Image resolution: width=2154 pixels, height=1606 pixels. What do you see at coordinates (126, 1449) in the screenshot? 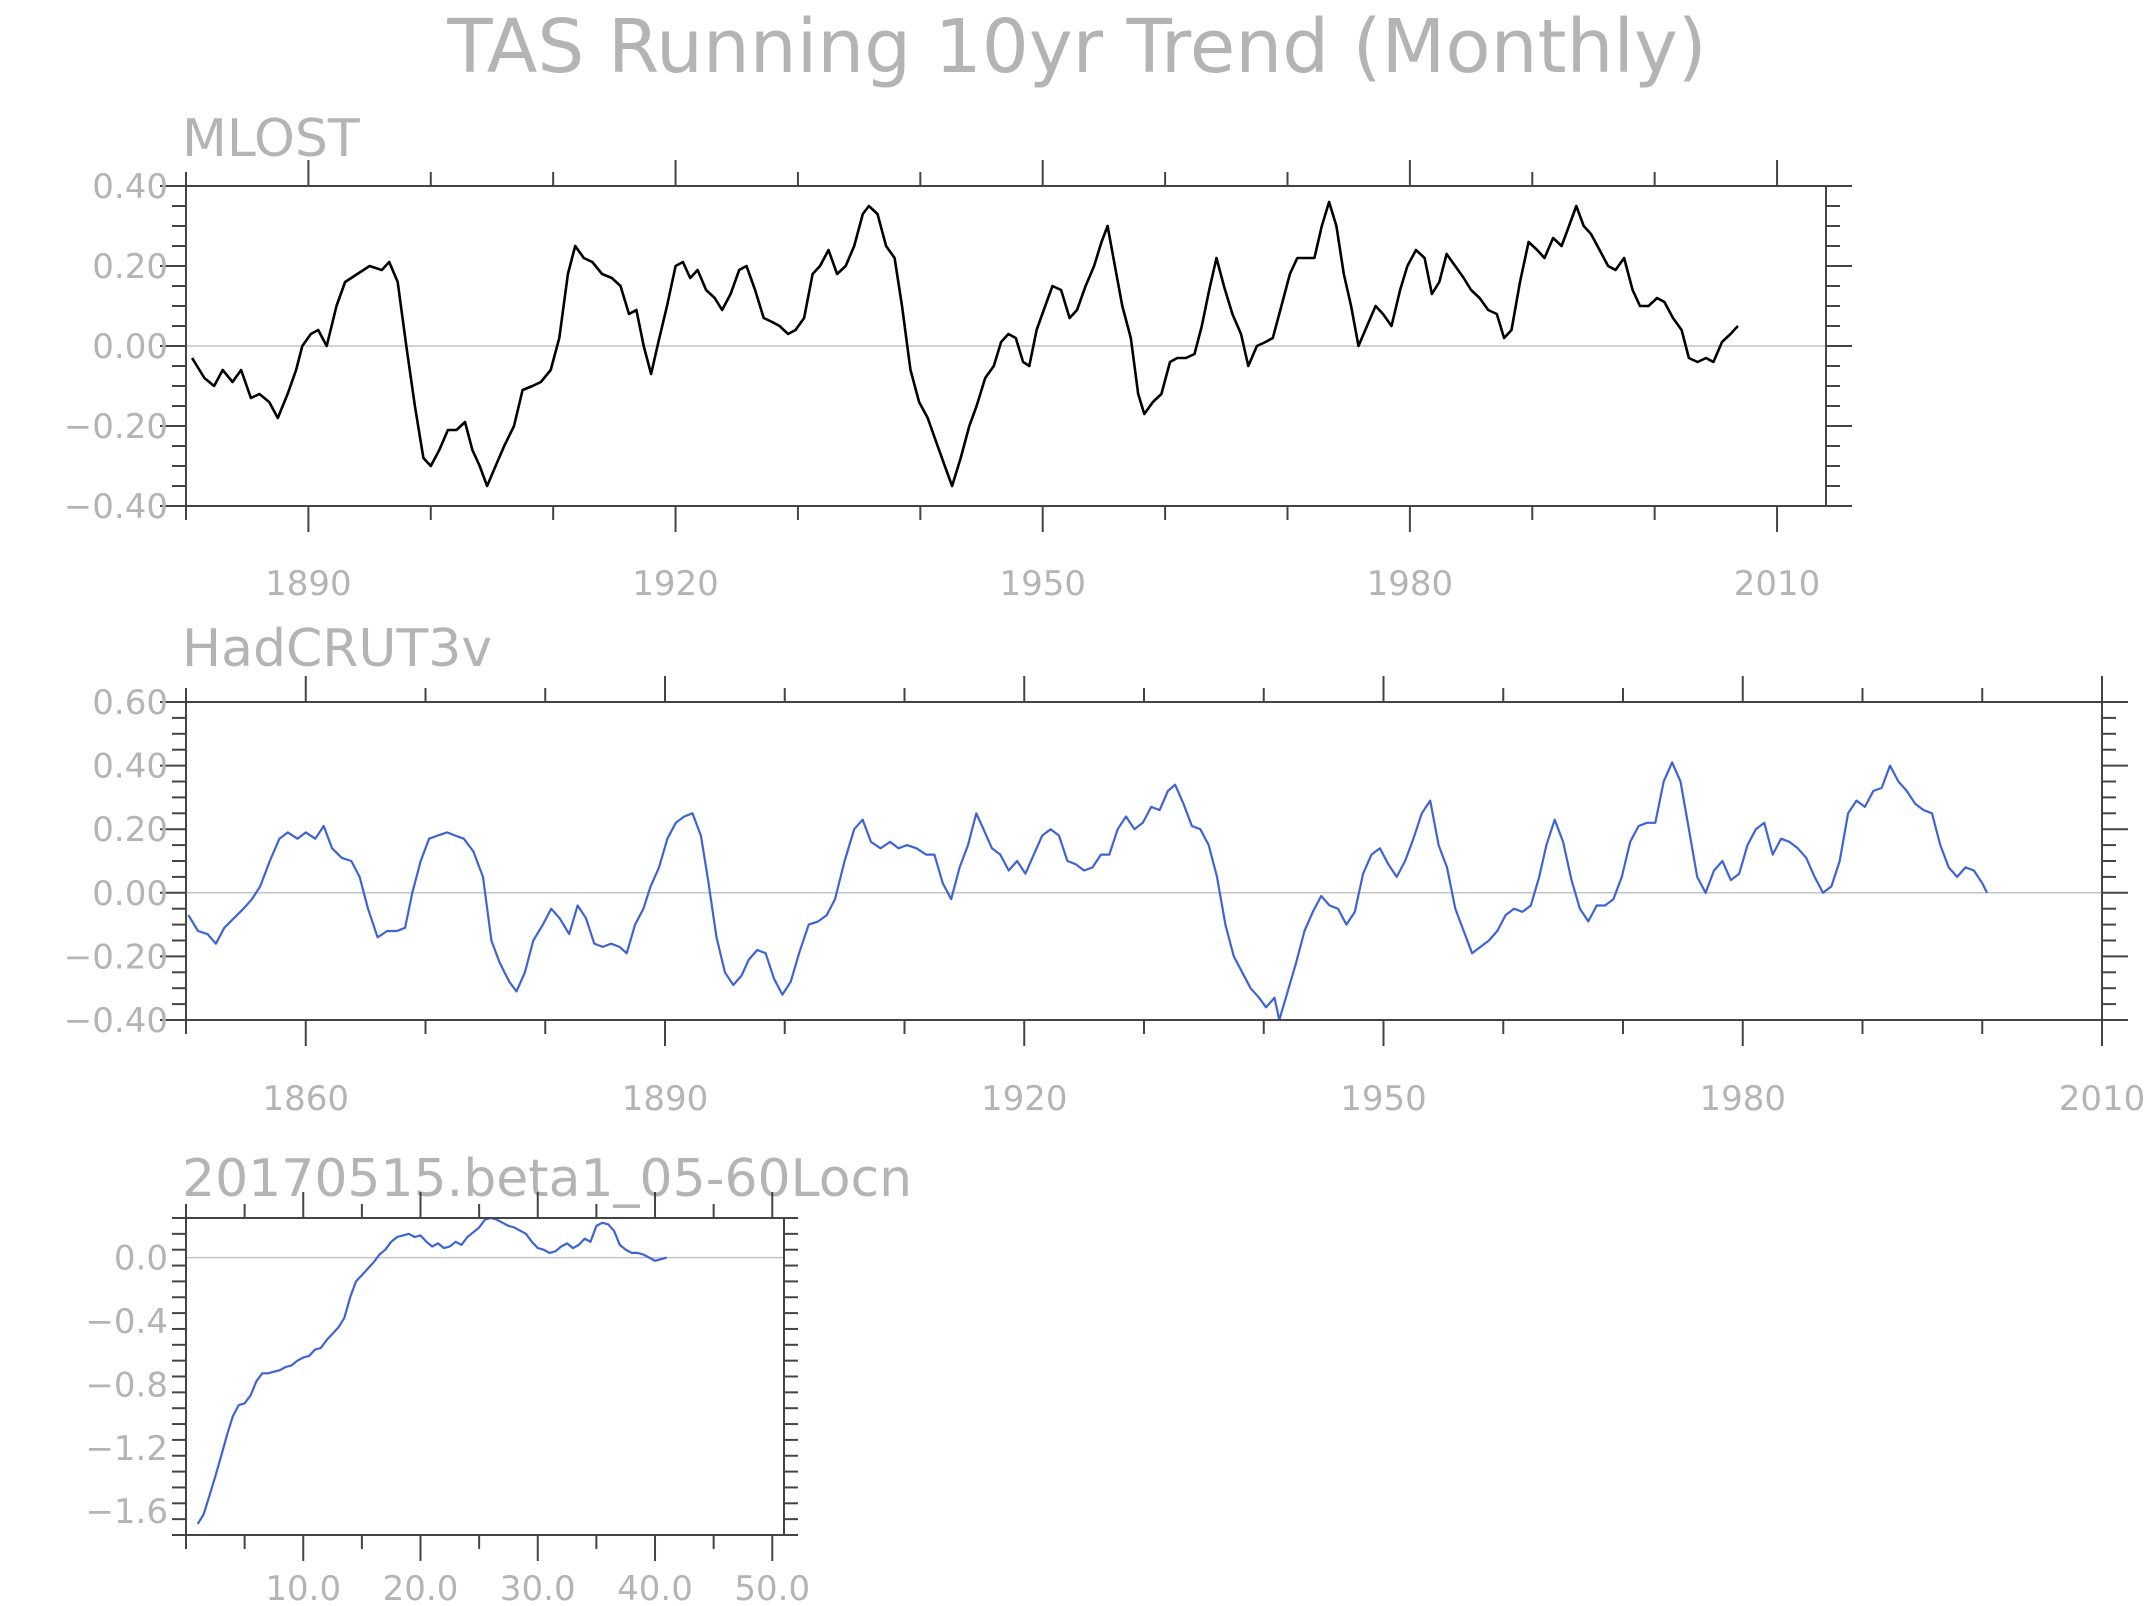
I see `y-tick-label: −1.2` at bounding box center [126, 1449].